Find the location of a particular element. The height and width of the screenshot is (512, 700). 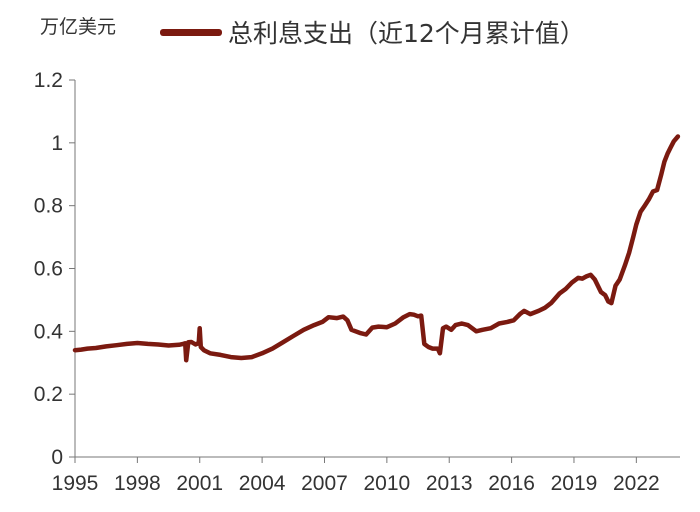

x-tick-label: 2022 is located at coordinates (636, 483).